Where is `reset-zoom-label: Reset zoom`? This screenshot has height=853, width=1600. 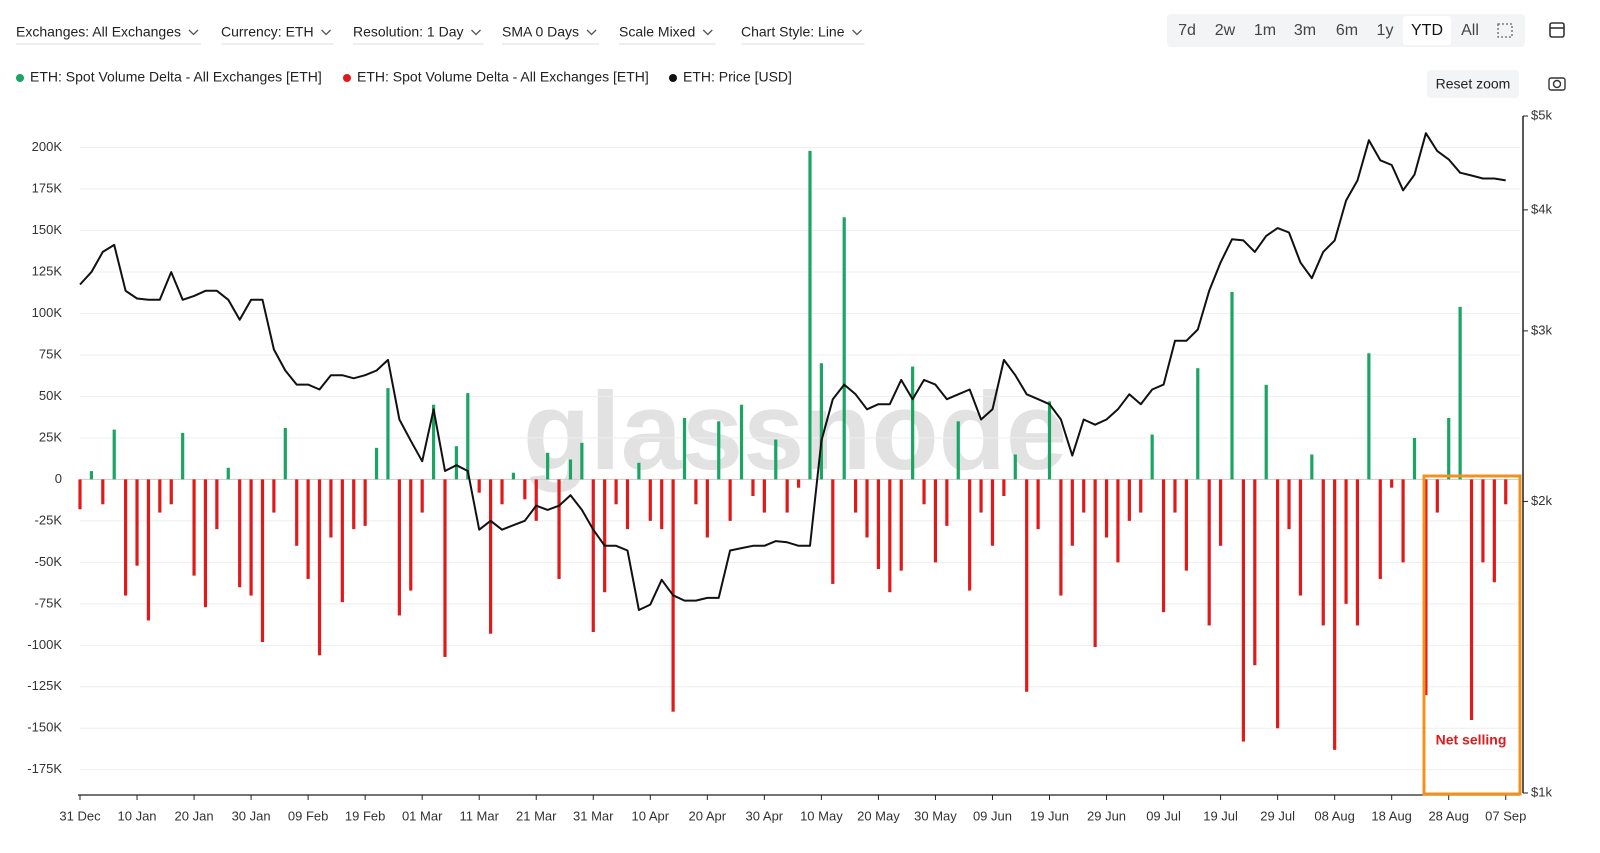
reset-zoom-label: Reset zoom is located at coordinates (1473, 84).